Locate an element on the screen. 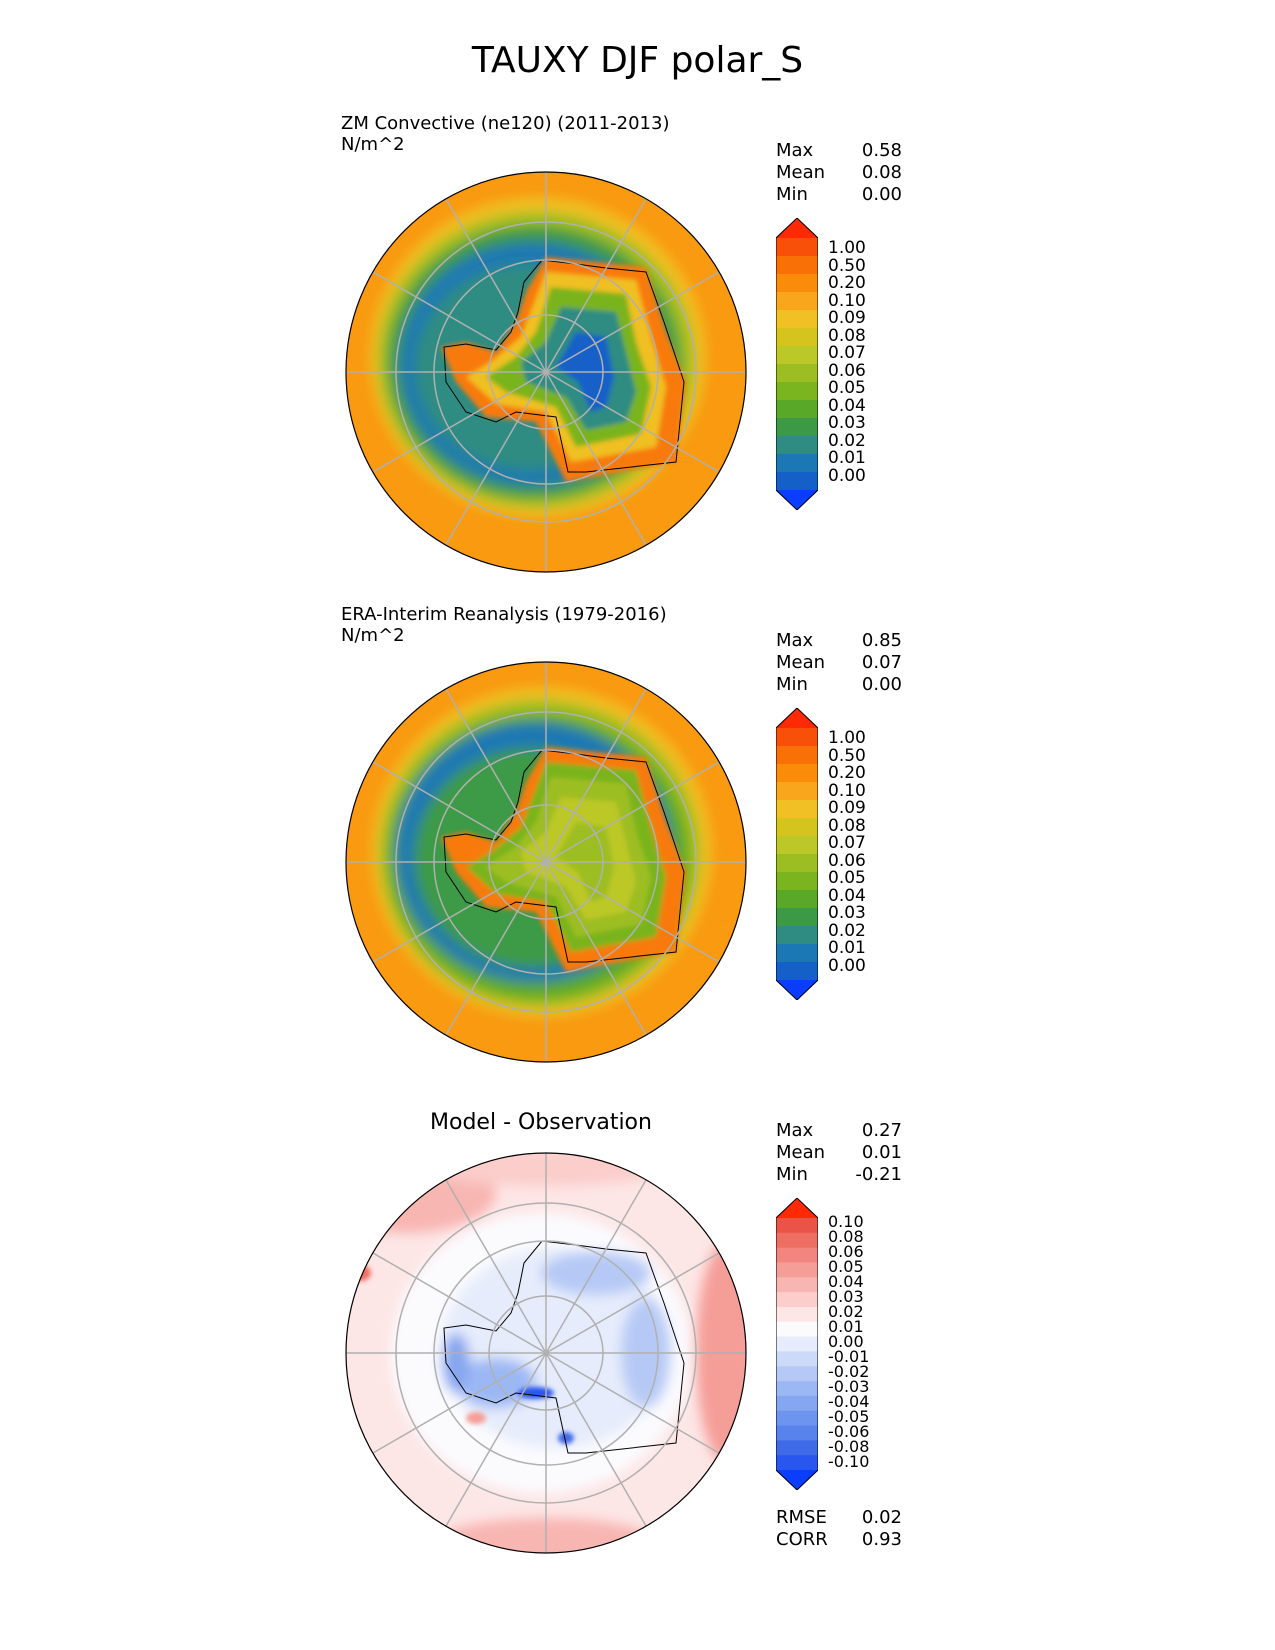 This screenshot has width=1275, height=1650. colorbar-tick-label: 0.05 is located at coordinates (847, 878).